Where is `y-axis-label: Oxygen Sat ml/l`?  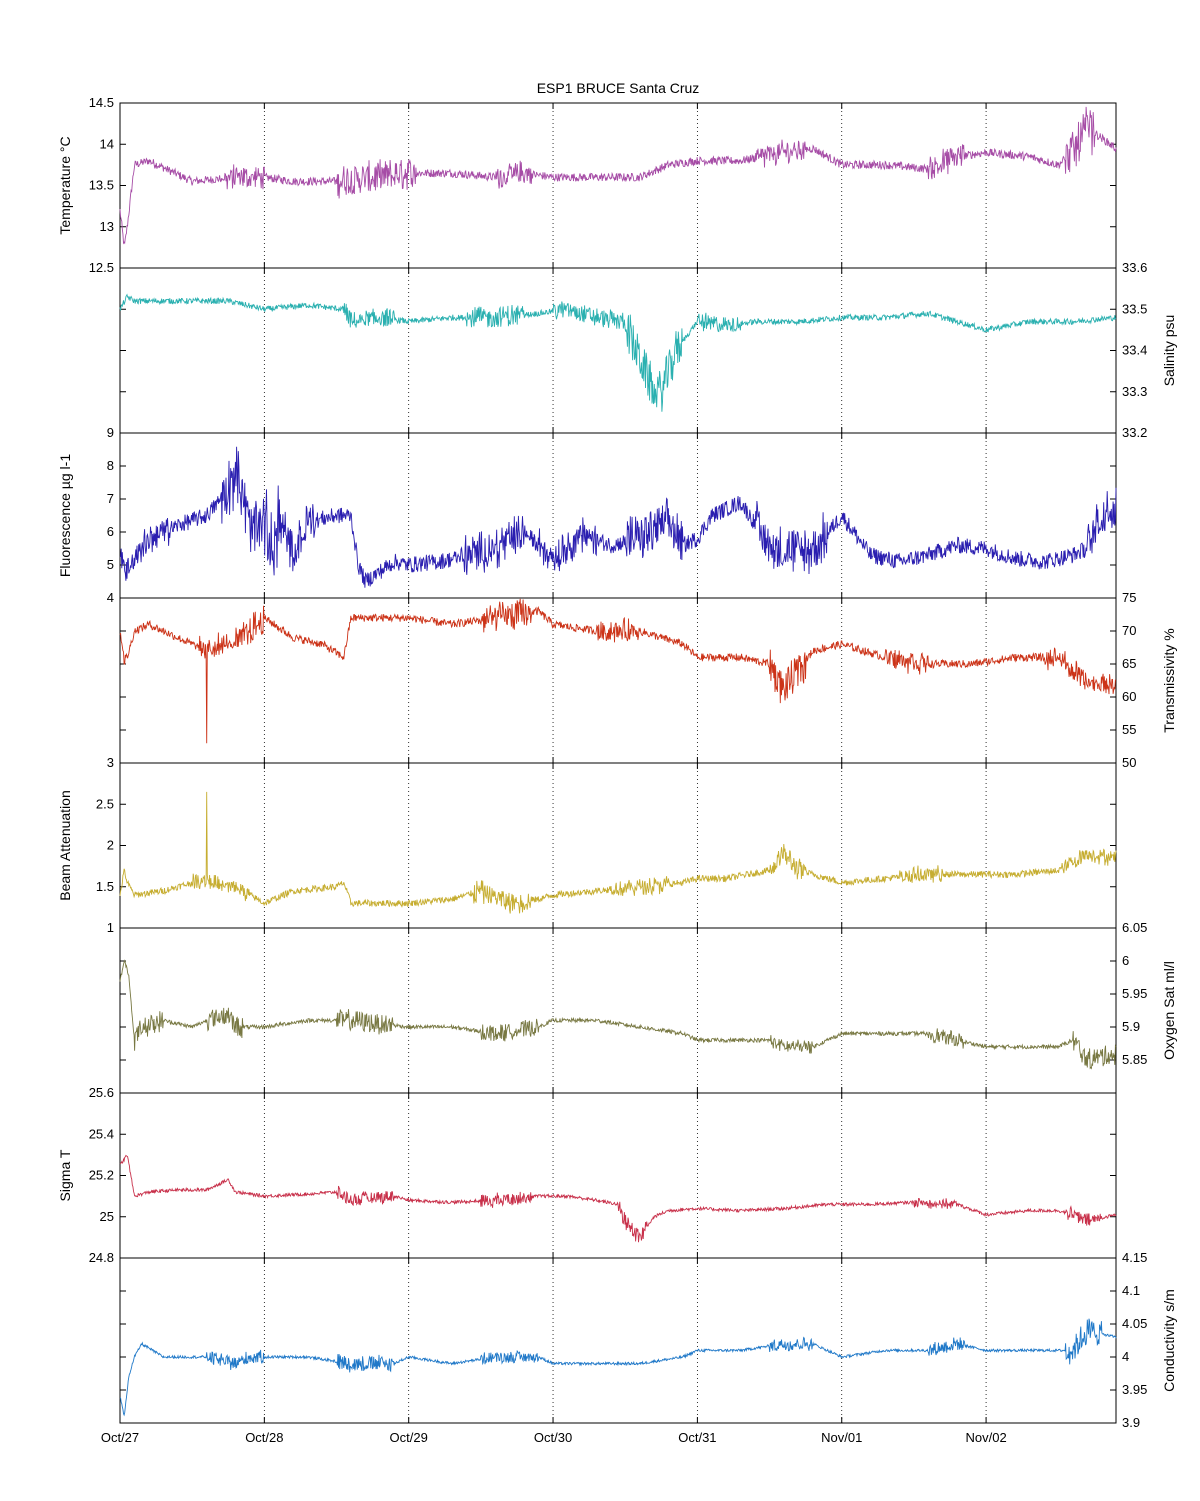 y-axis-label: Oxygen Sat ml/l is located at coordinates (1169, 1010).